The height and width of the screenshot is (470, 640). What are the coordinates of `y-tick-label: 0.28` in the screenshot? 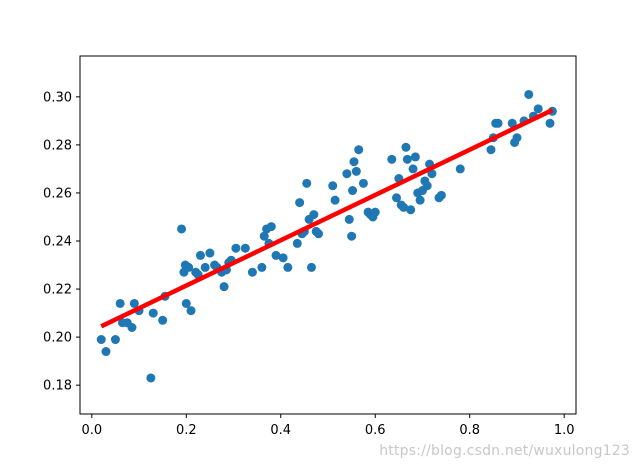 It's located at (57, 145).